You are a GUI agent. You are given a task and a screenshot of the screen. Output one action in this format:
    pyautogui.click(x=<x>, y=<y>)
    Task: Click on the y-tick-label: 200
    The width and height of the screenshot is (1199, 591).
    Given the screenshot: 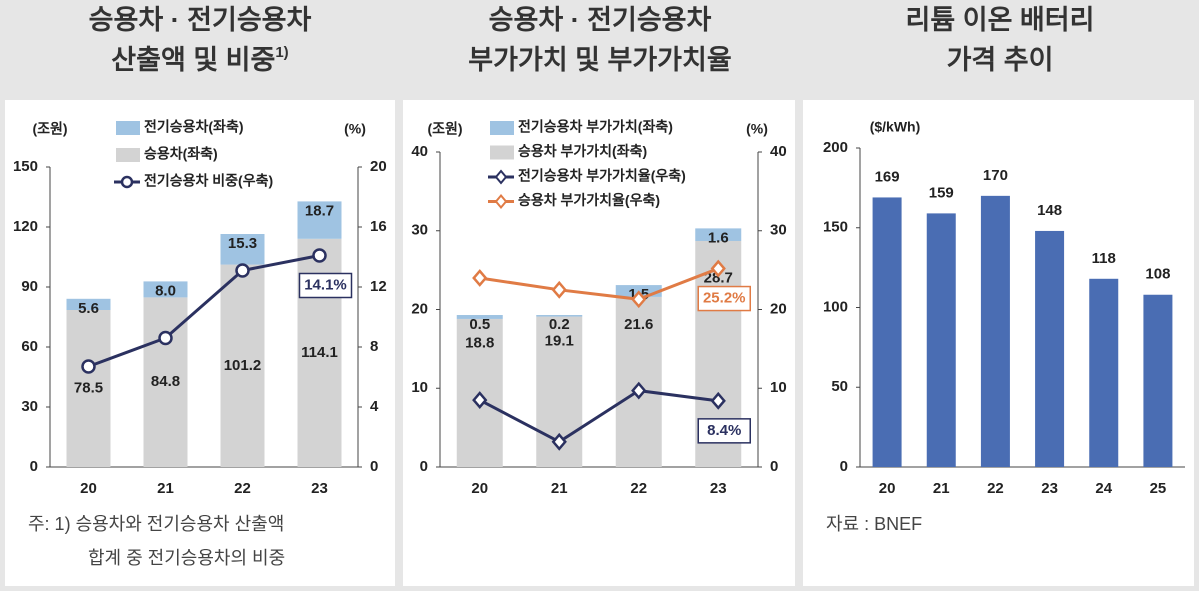 What is the action you would take?
    pyautogui.click(x=835, y=147)
    